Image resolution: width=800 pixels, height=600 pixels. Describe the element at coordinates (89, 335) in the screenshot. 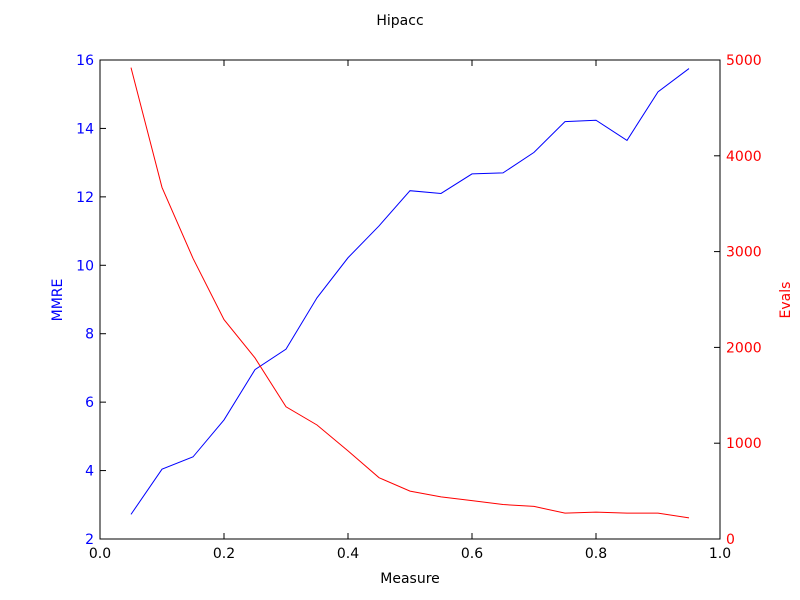

I see `y-left-tick-label: 8` at that location.